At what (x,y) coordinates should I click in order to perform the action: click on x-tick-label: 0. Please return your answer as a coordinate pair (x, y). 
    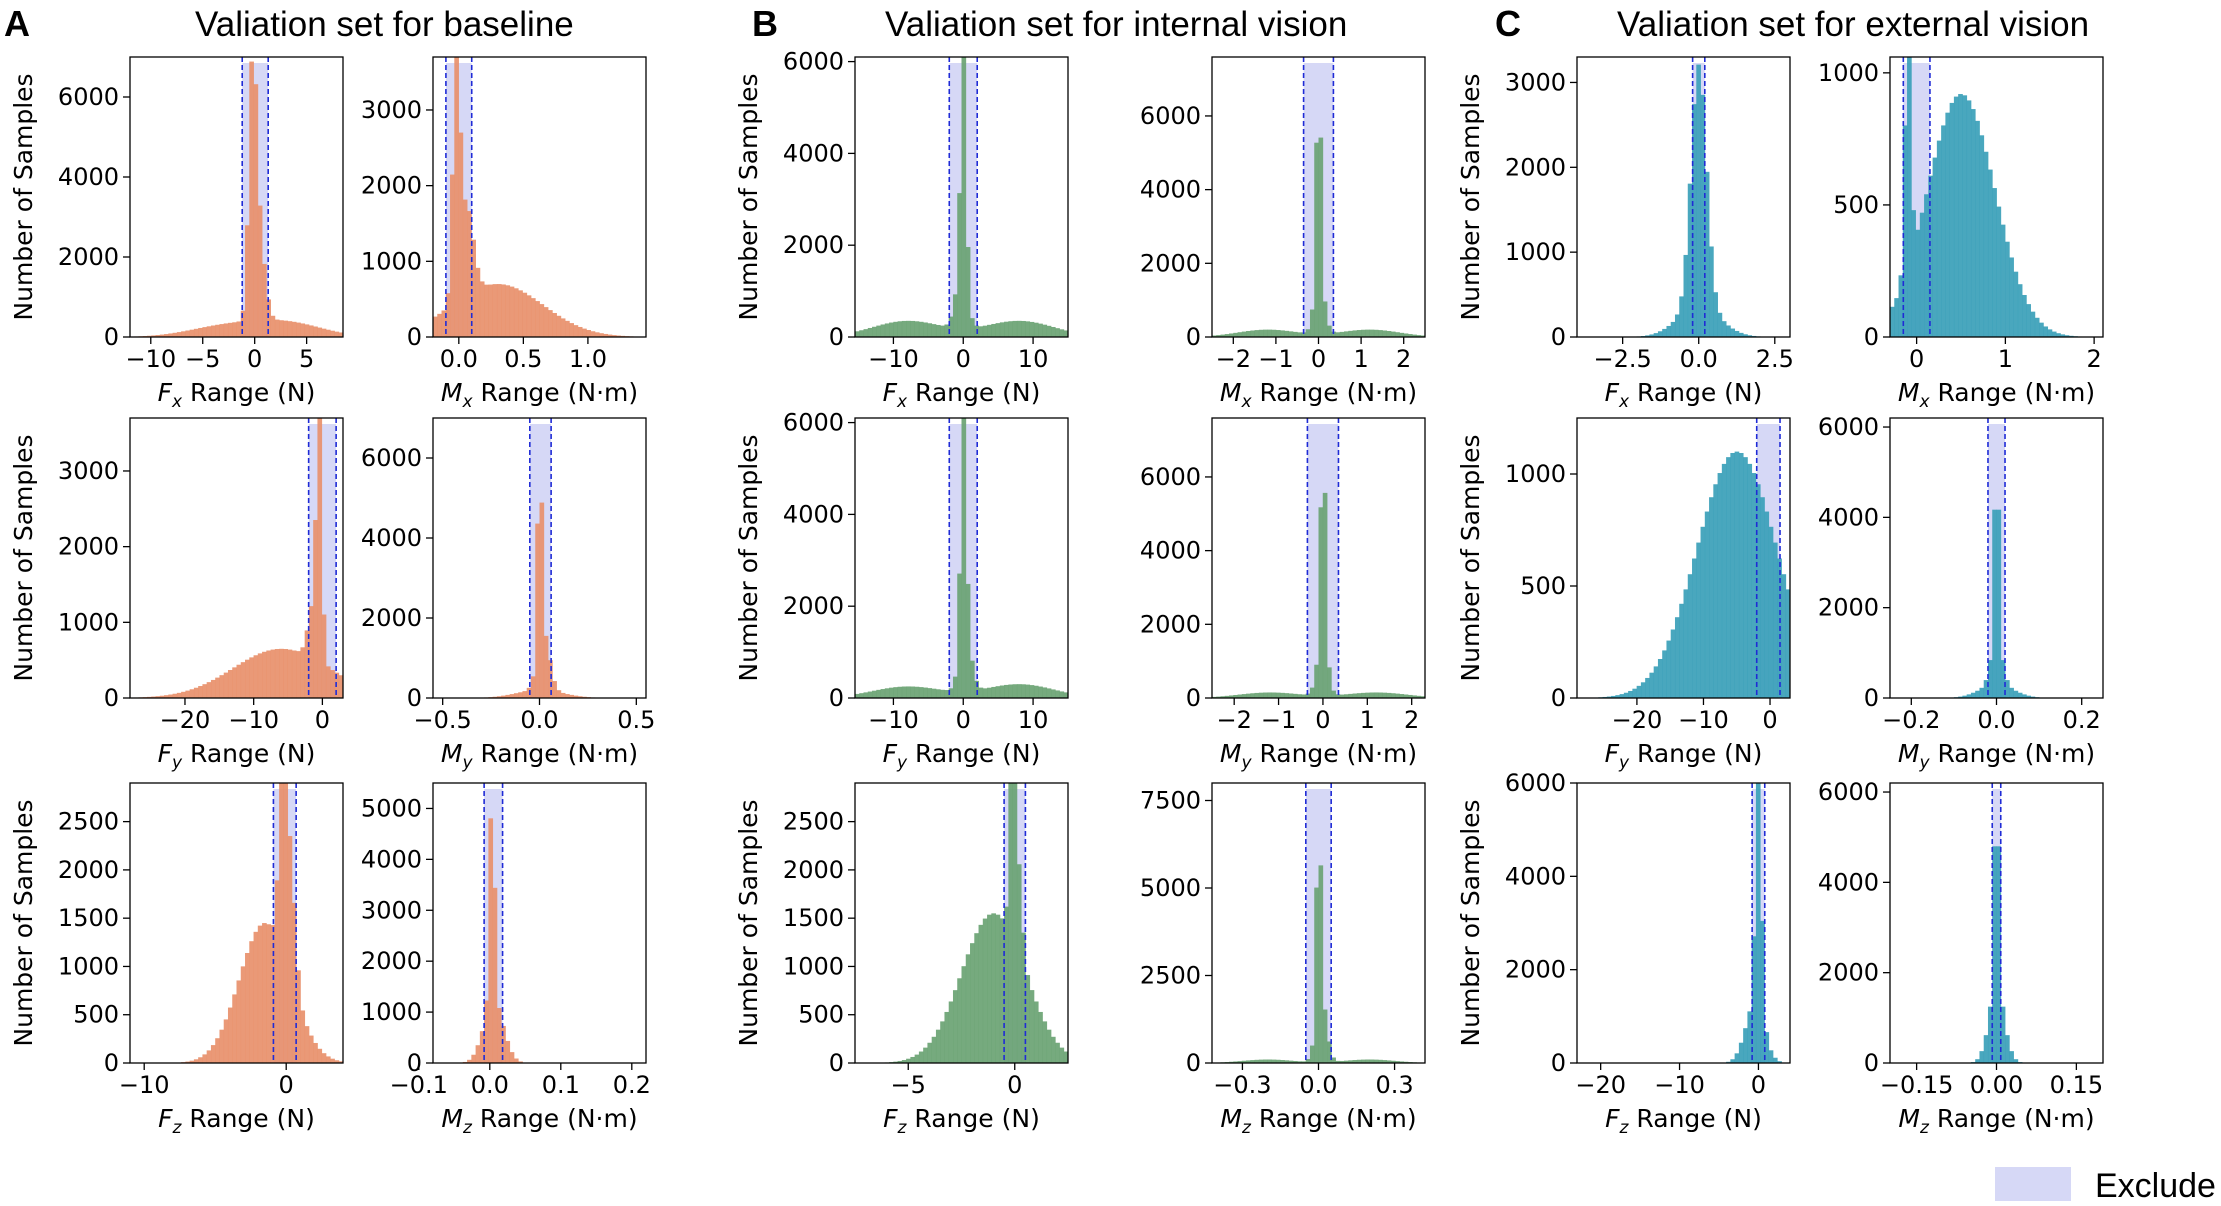
    Looking at the image, I should click on (963, 359).